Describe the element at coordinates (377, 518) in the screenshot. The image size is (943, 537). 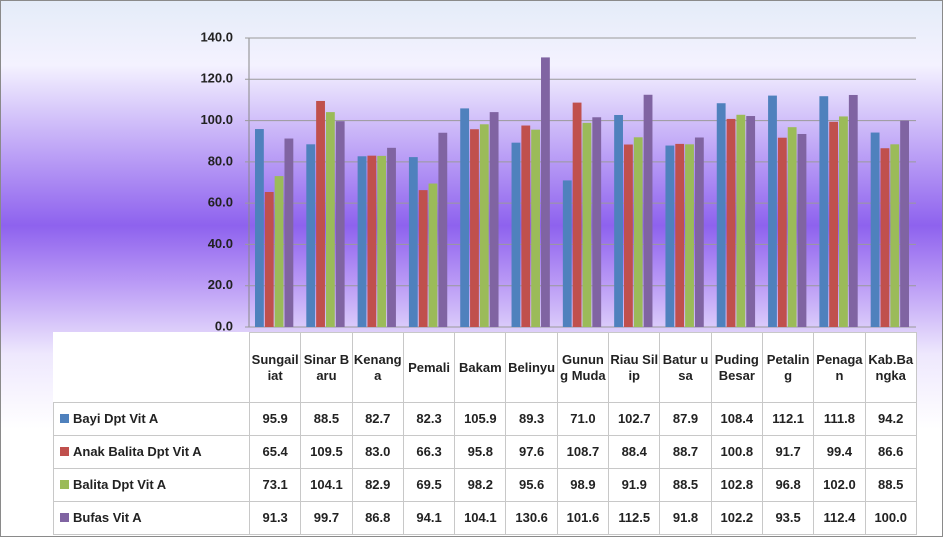
I see `value-cell: 86.8` at that location.